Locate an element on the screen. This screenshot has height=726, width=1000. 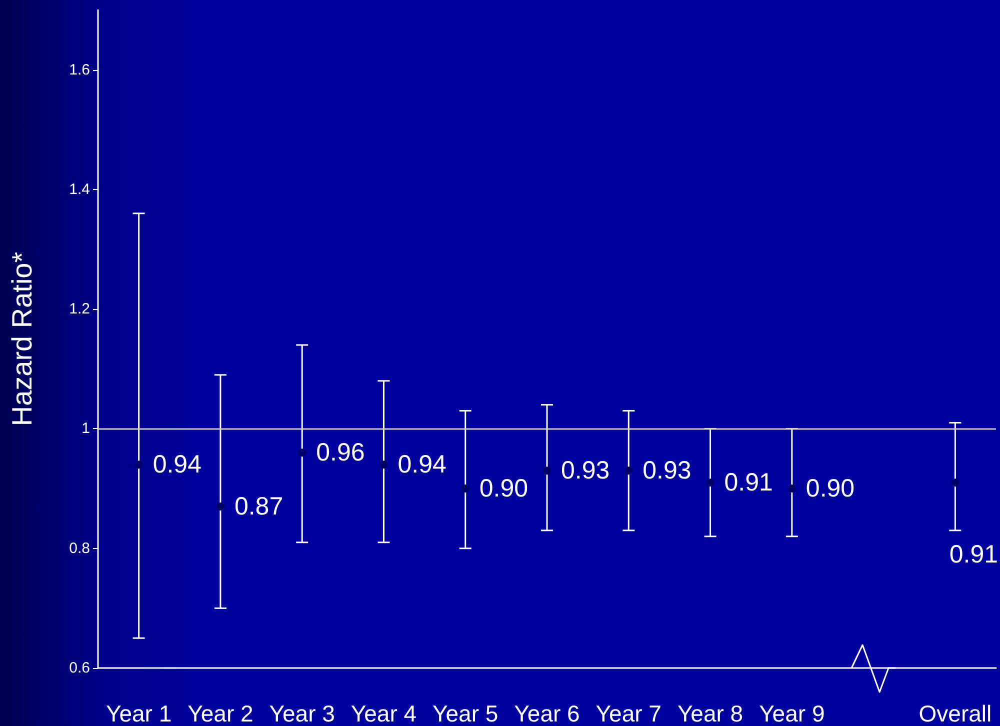
x-tick-label: Overall is located at coordinates (955, 713).